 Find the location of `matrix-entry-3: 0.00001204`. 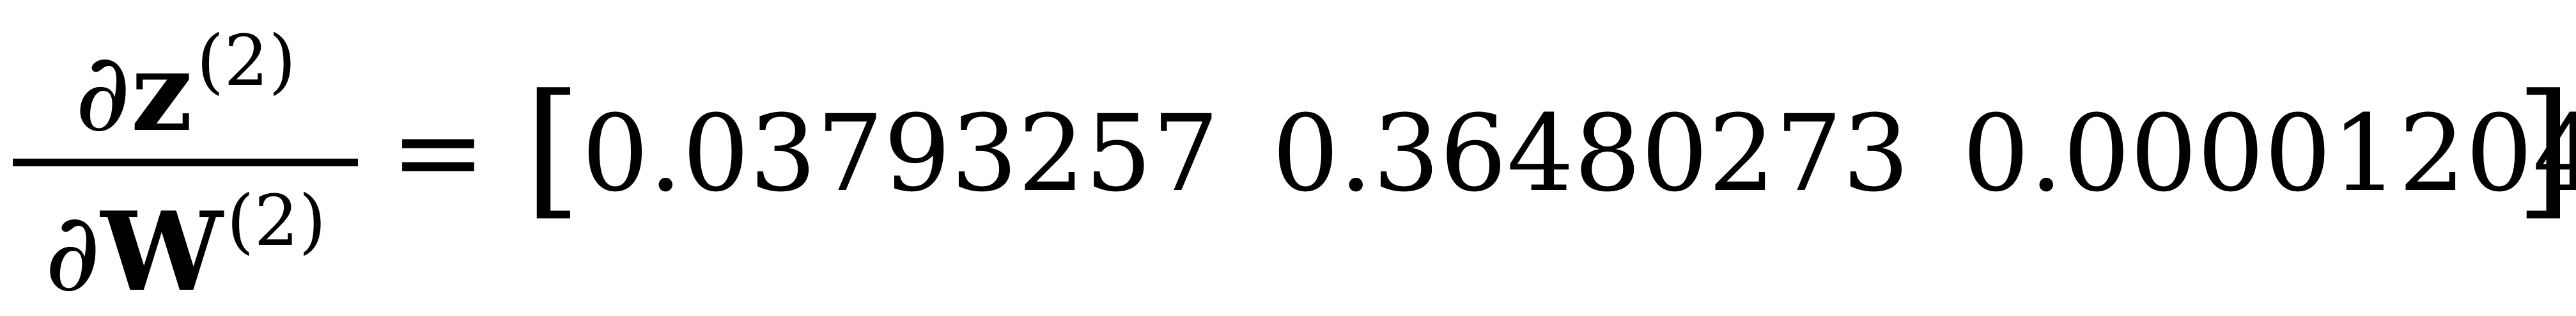

matrix-entry-3: 0.00001204 is located at coordinates (2269, 153).